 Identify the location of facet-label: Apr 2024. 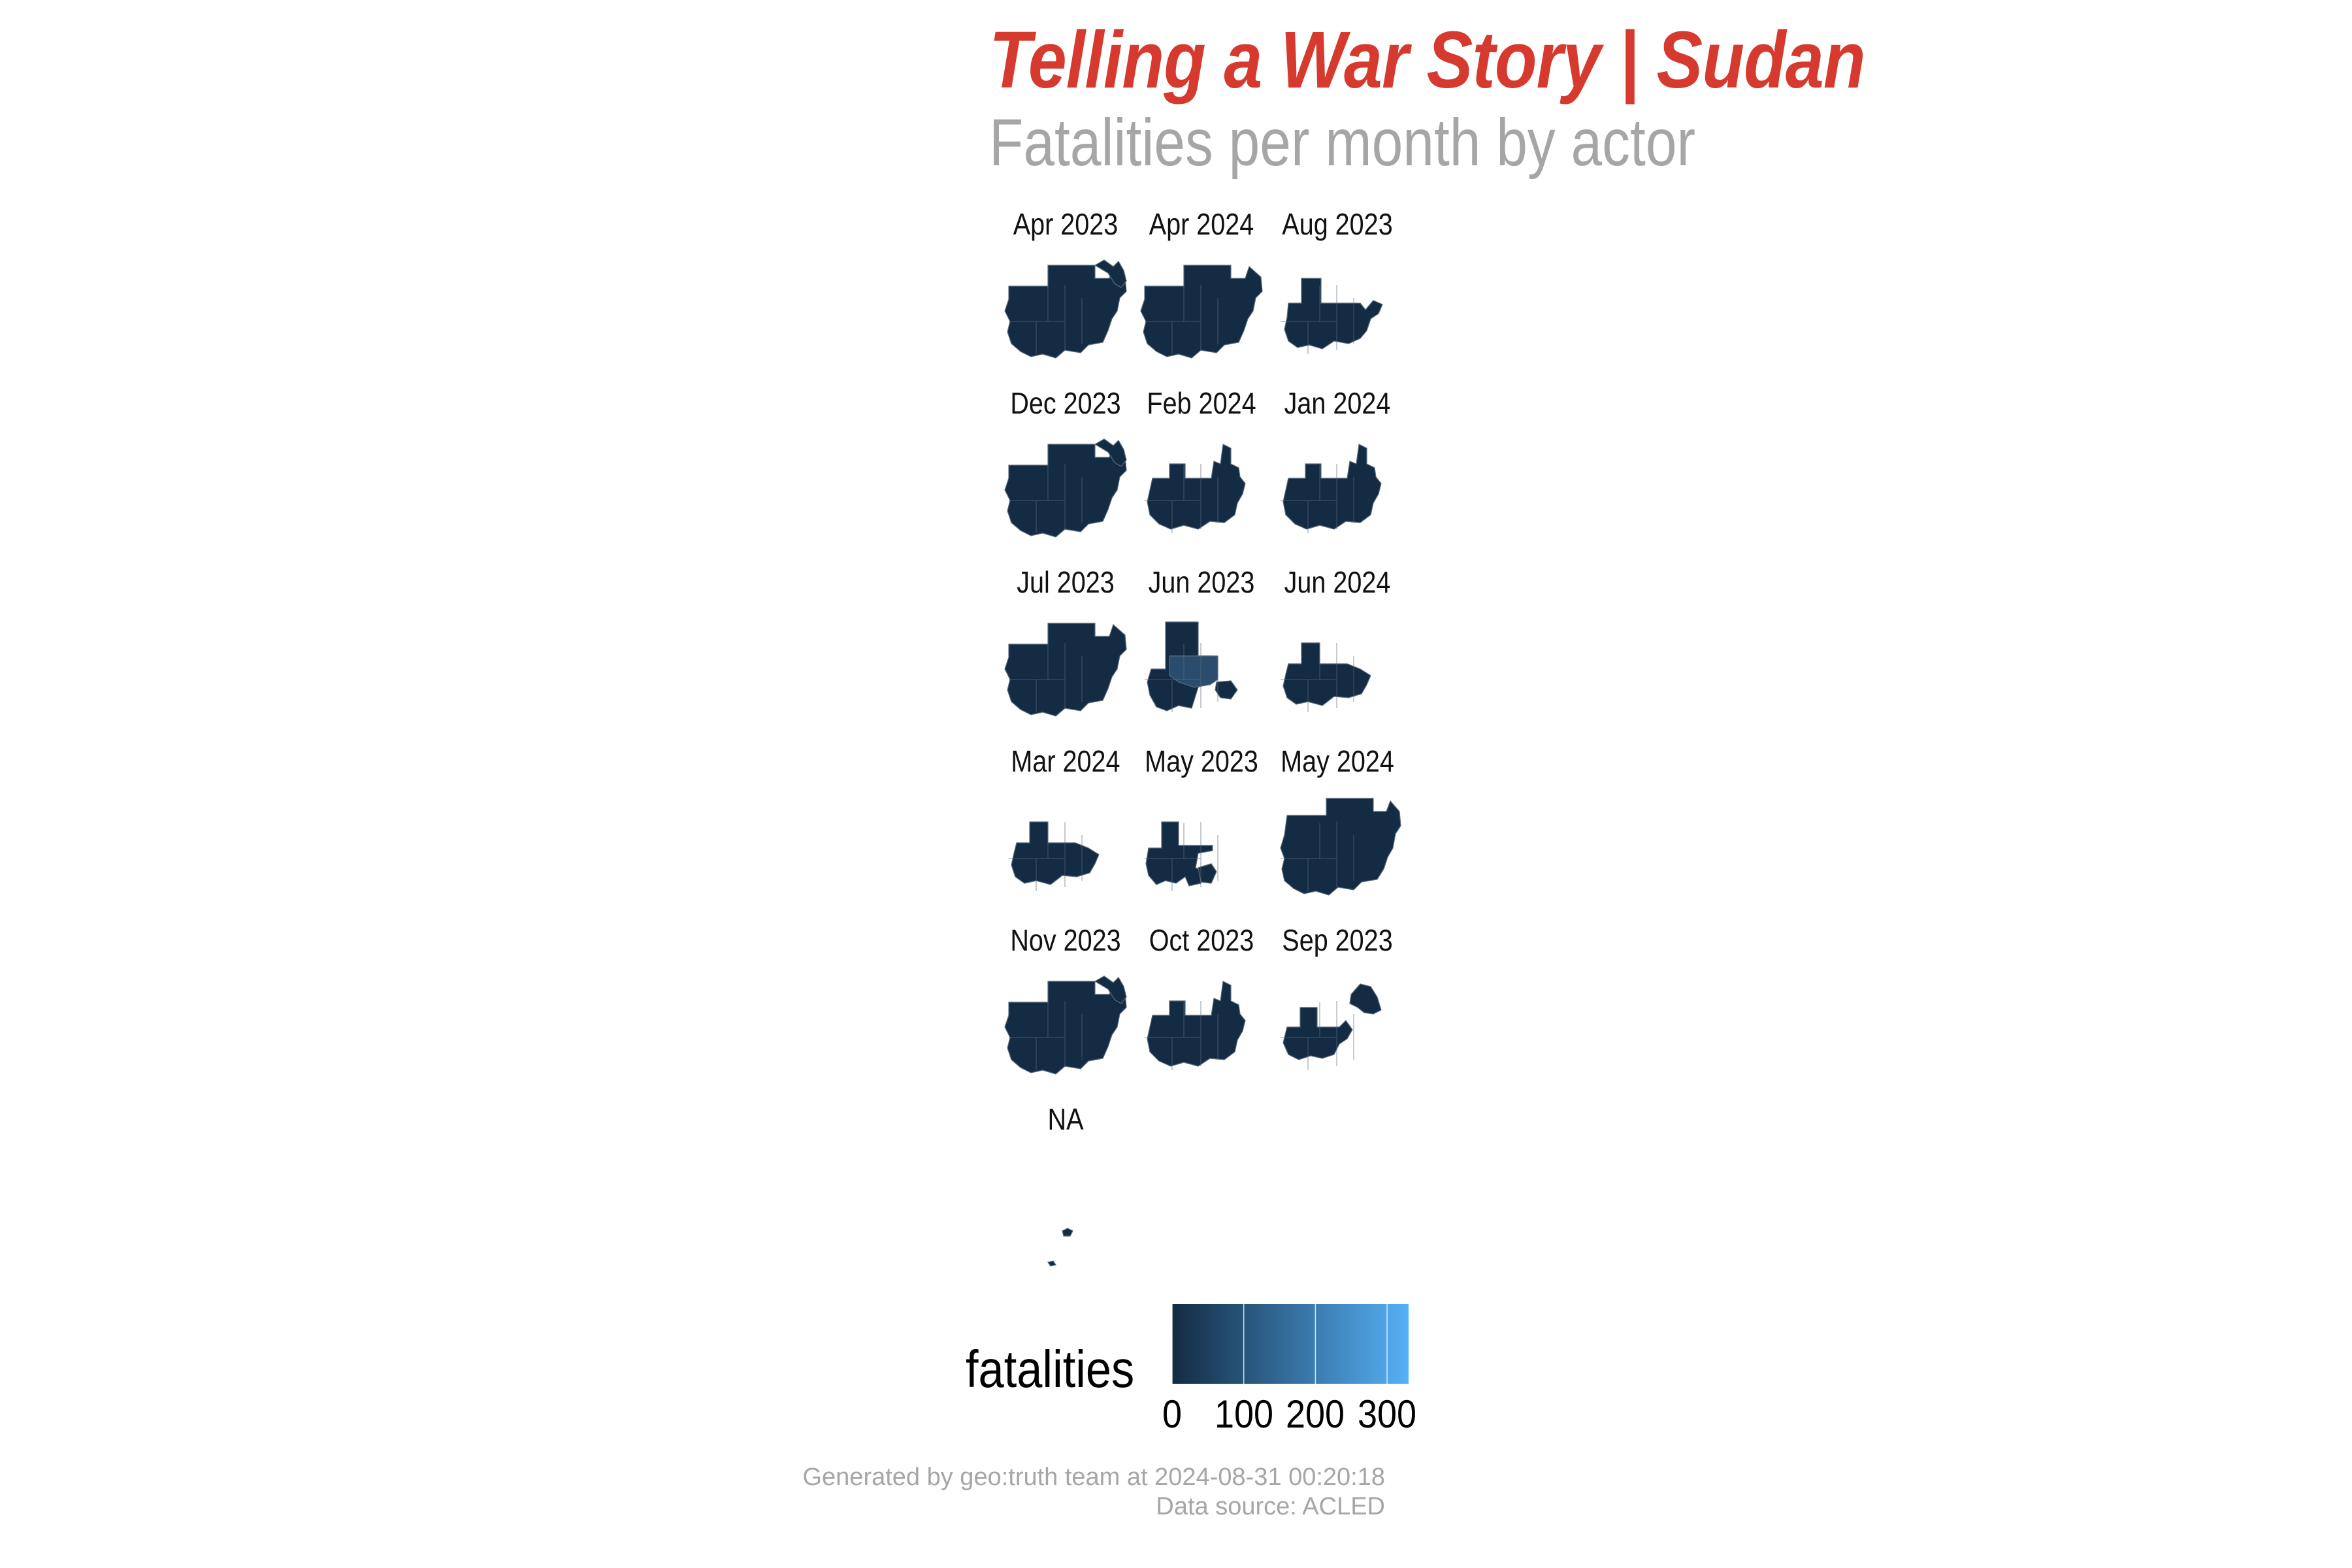
(1201, 224).